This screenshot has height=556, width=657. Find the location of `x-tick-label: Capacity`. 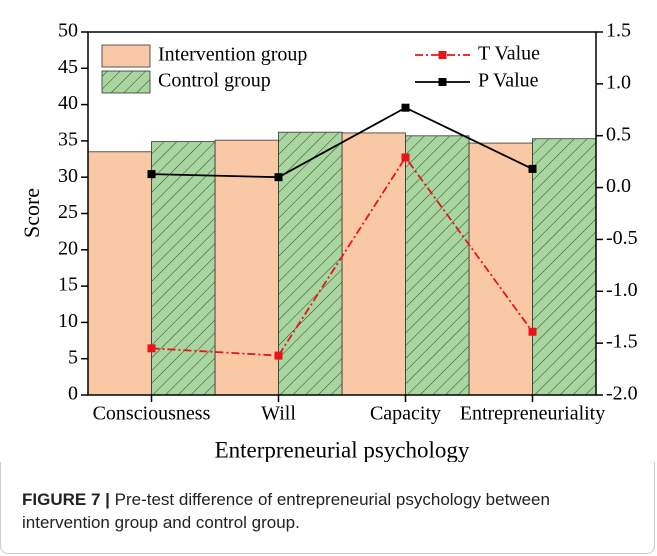

x-tick-label: Capacity is located at coordinates (405, 414).